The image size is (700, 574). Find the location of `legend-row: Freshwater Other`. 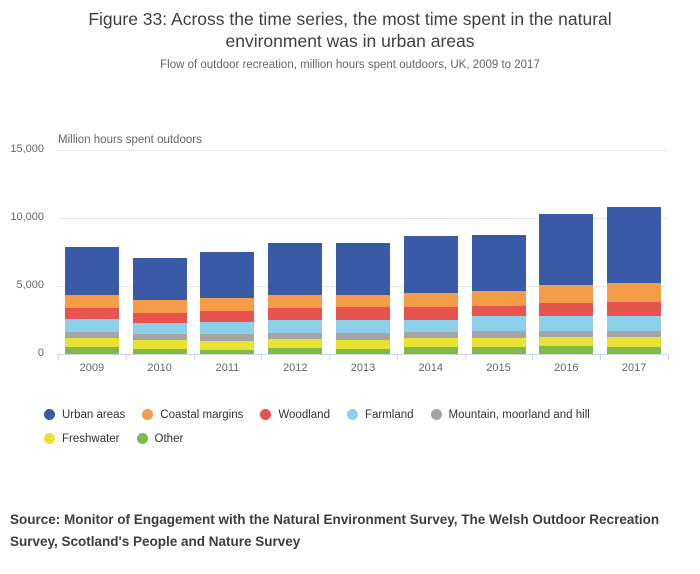

legend-row: Freshwater Other is located at coordinates (317, 438).